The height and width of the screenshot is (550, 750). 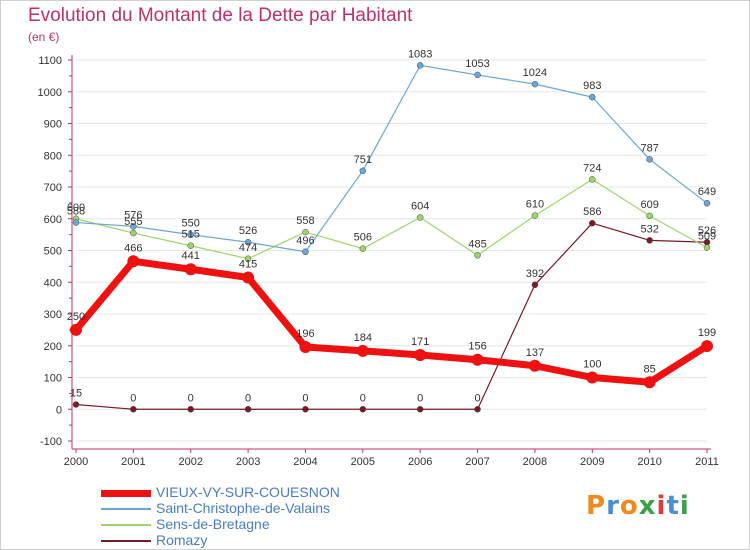 I want to click on y-tick-label: 1000, so click(x=50, y=93).